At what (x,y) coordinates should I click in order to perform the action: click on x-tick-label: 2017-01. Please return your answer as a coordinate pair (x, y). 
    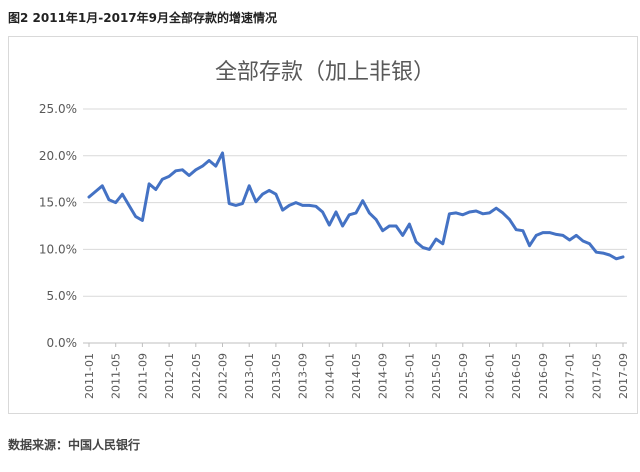
    Looking at the image, I should click on (570, 376).